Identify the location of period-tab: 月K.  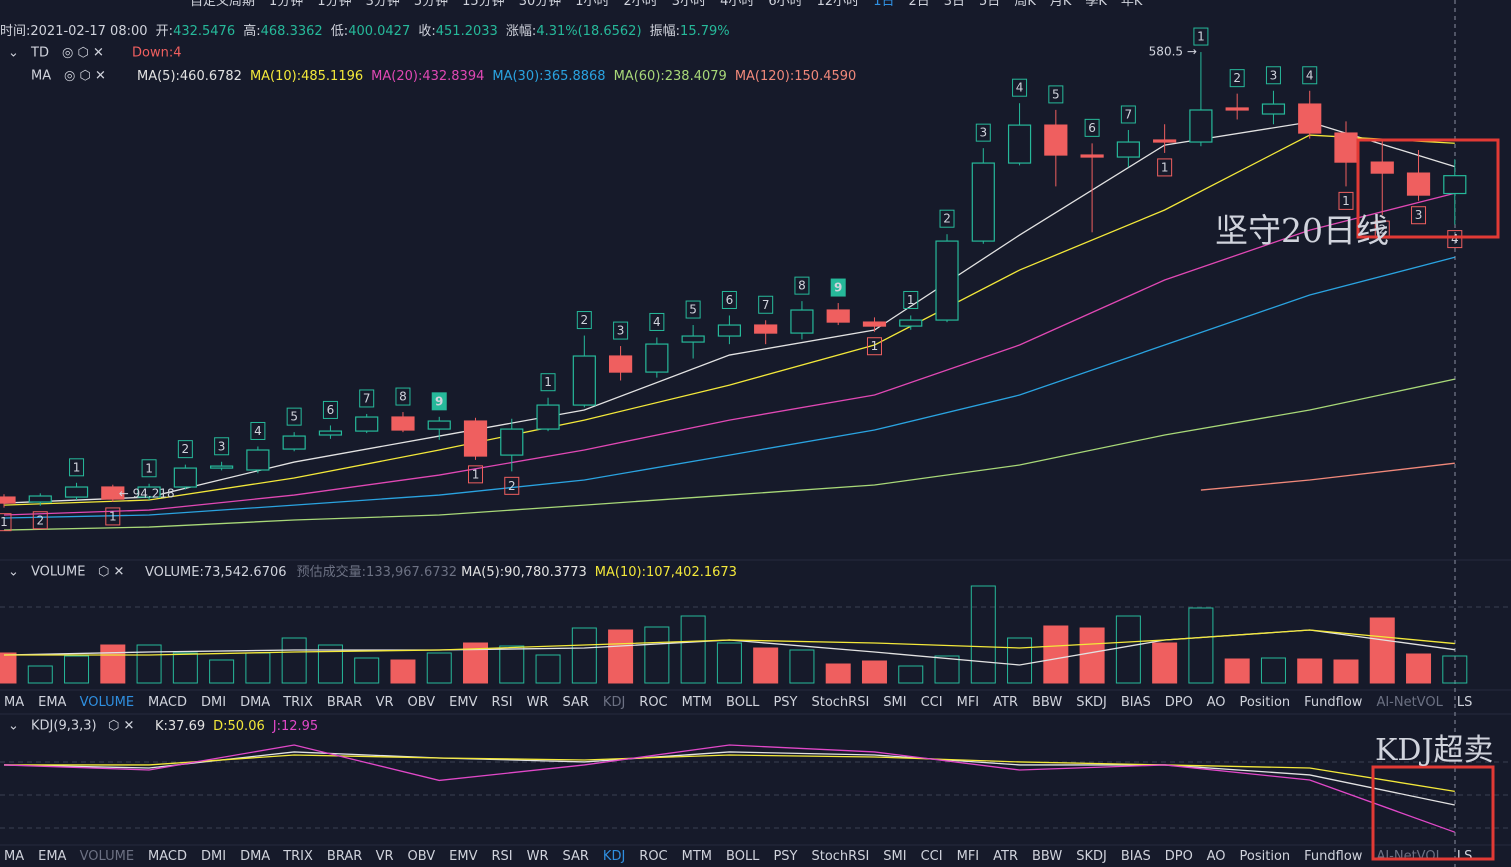
(1061, 4).